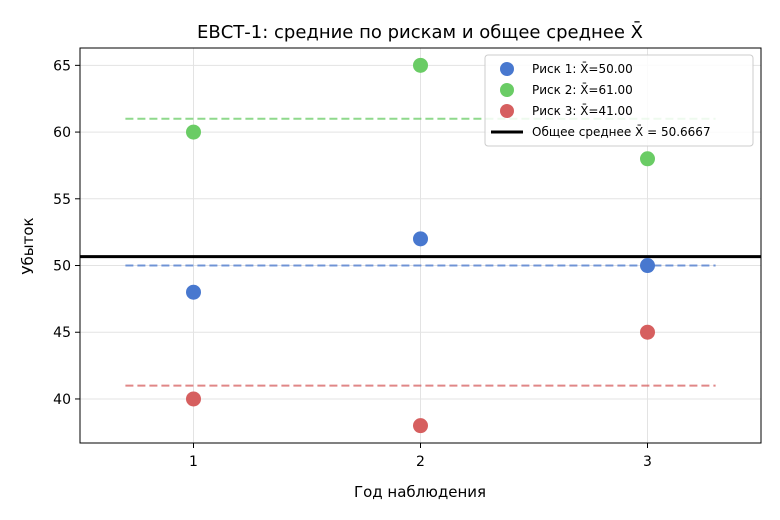  I want to click on y-axis-label: Убыток, so click(28, 245).